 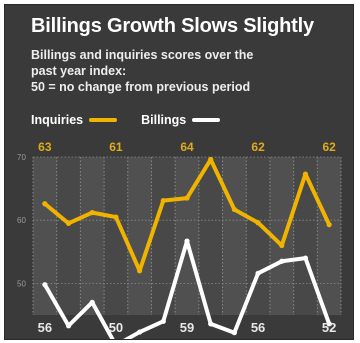 I want to click on subtitle-line-2: past year index:, so click(x=79, y=71).